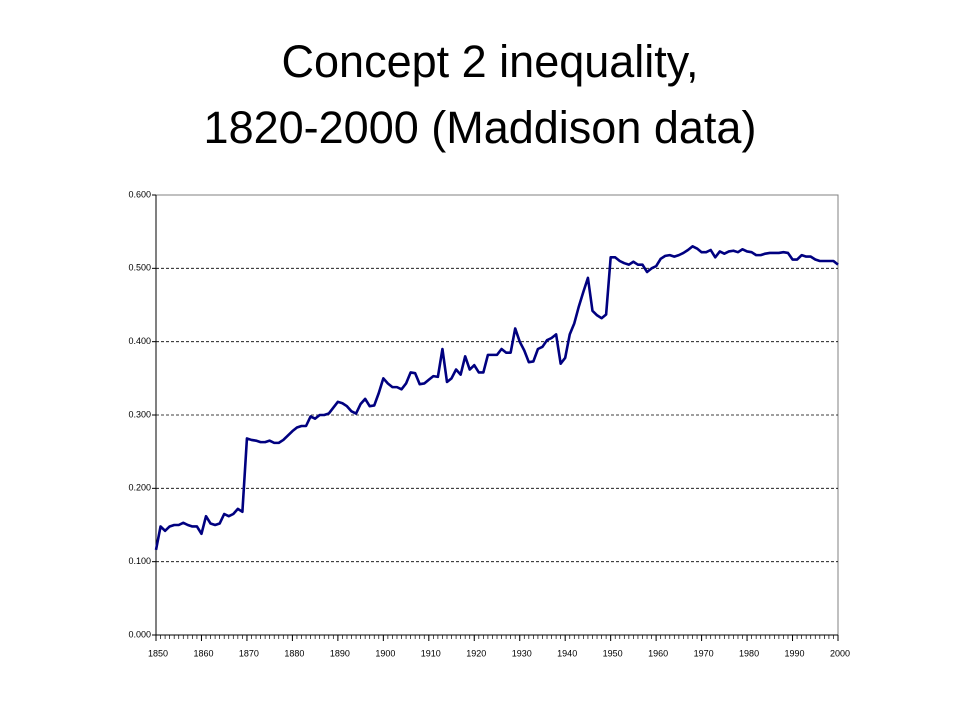 The width and height of the screenshot is (960, 720). What do you see at coordinates (840, 653) in the screenshot?
I see `x-tick-label: 2000` at bounding box center [840, 653].